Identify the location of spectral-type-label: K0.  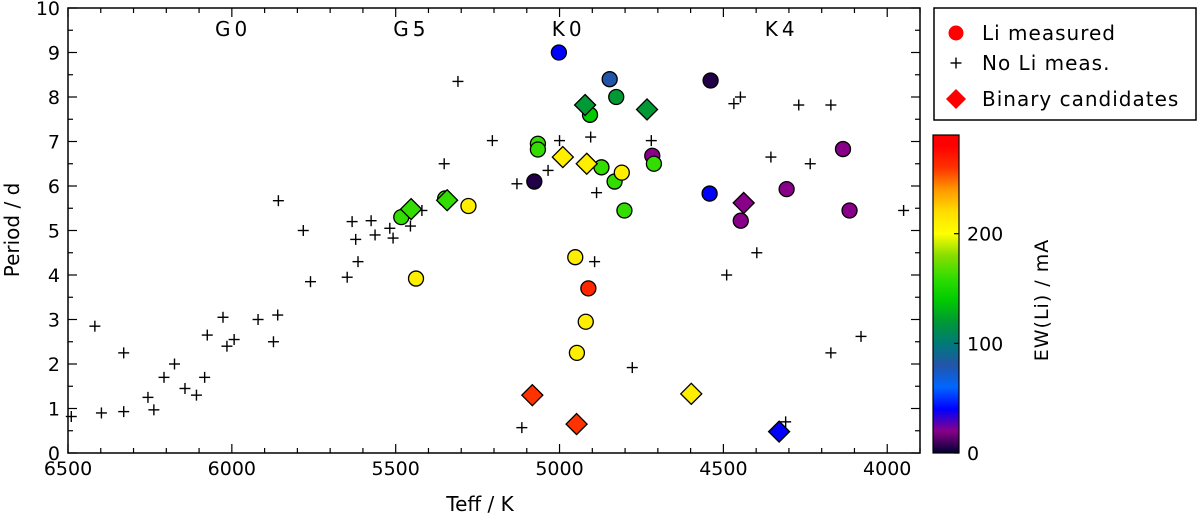
(569, 29).